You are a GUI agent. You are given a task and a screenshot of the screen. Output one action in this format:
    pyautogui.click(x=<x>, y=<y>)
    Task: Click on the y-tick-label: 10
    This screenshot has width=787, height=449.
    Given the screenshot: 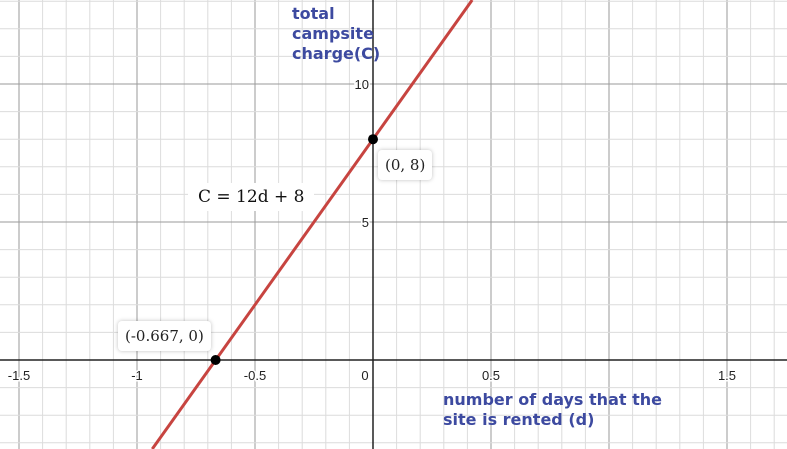 What is the action you would take?
    pyautogui.click(x=362, y=84)
    